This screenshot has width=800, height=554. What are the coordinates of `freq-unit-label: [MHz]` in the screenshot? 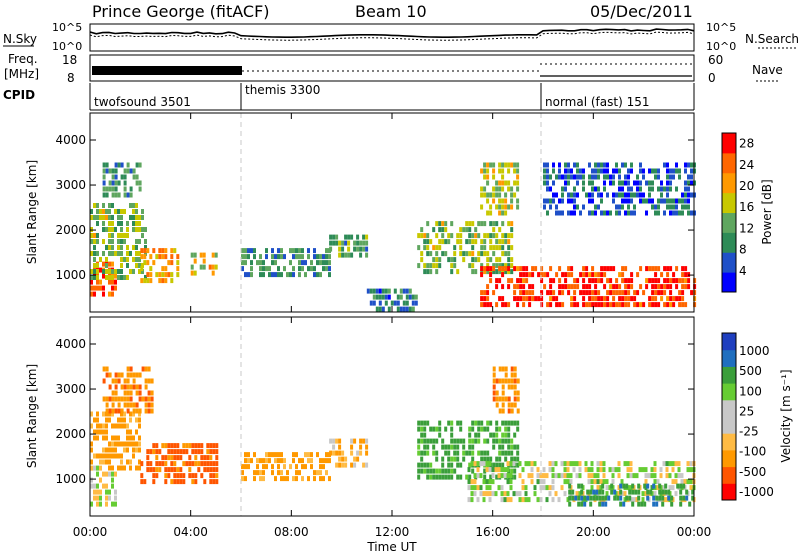 It's located at (21, 74).